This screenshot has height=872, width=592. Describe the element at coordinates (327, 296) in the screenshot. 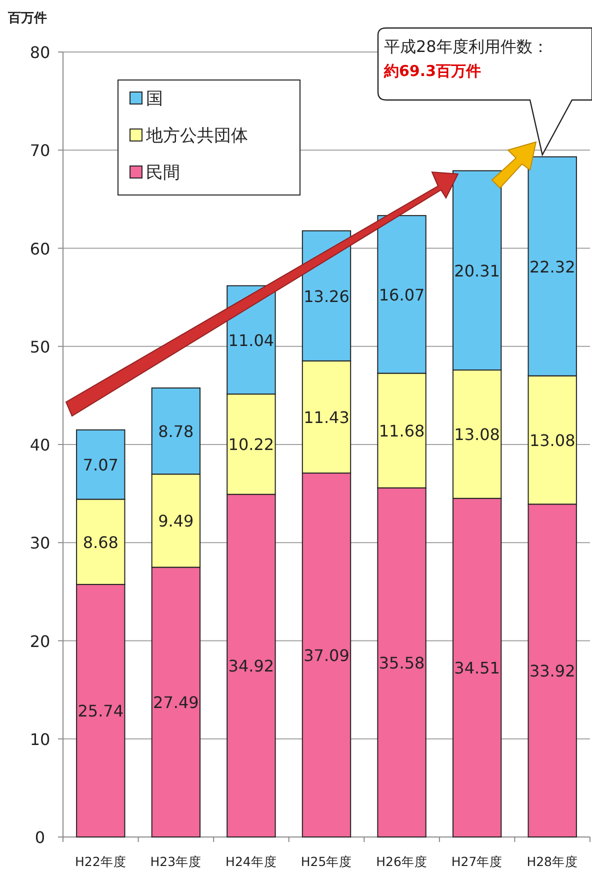

I see `data-label: 13.26` at that location.